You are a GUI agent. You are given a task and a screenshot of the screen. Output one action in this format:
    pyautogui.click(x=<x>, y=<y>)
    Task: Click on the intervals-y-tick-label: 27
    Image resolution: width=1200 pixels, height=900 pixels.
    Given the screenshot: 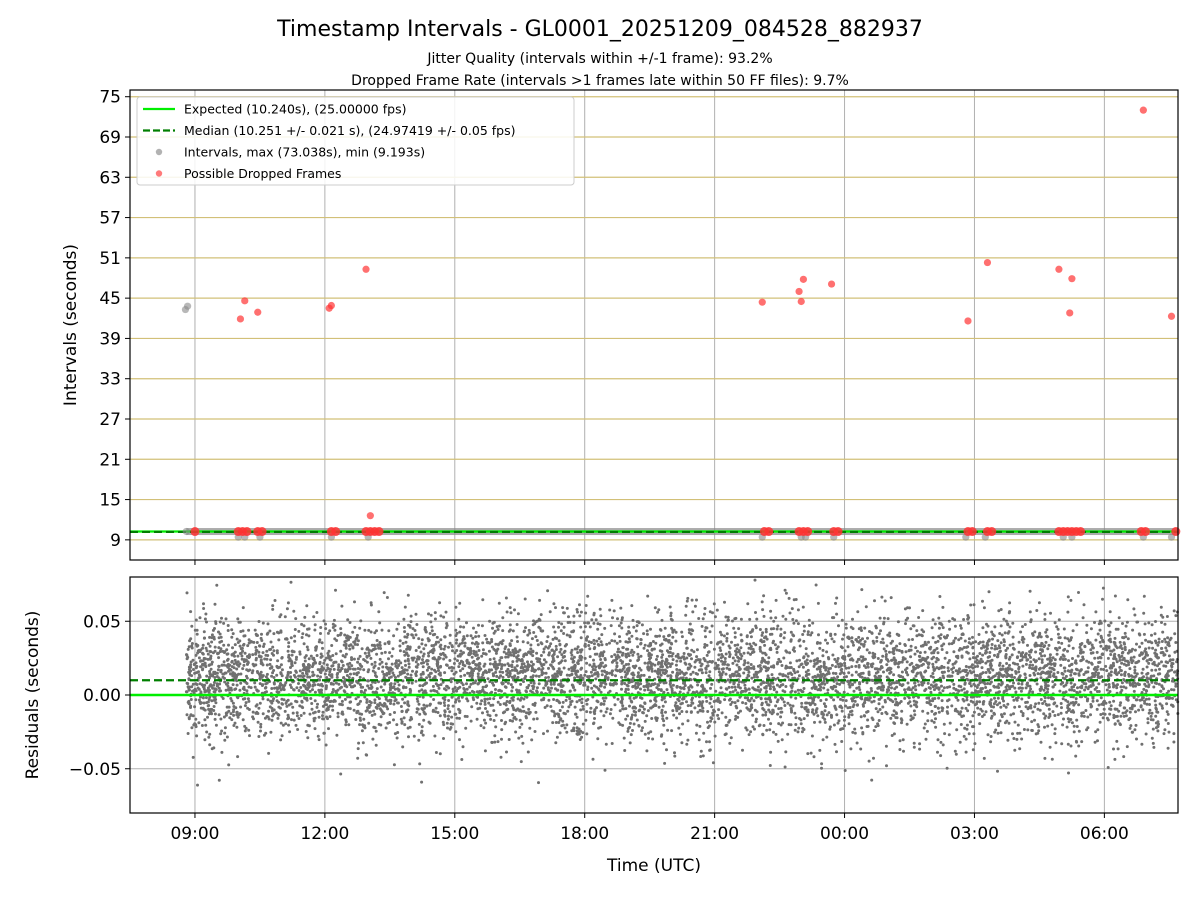 What is the action you would take?
    pyautogui.click(x=110, y=420)
    